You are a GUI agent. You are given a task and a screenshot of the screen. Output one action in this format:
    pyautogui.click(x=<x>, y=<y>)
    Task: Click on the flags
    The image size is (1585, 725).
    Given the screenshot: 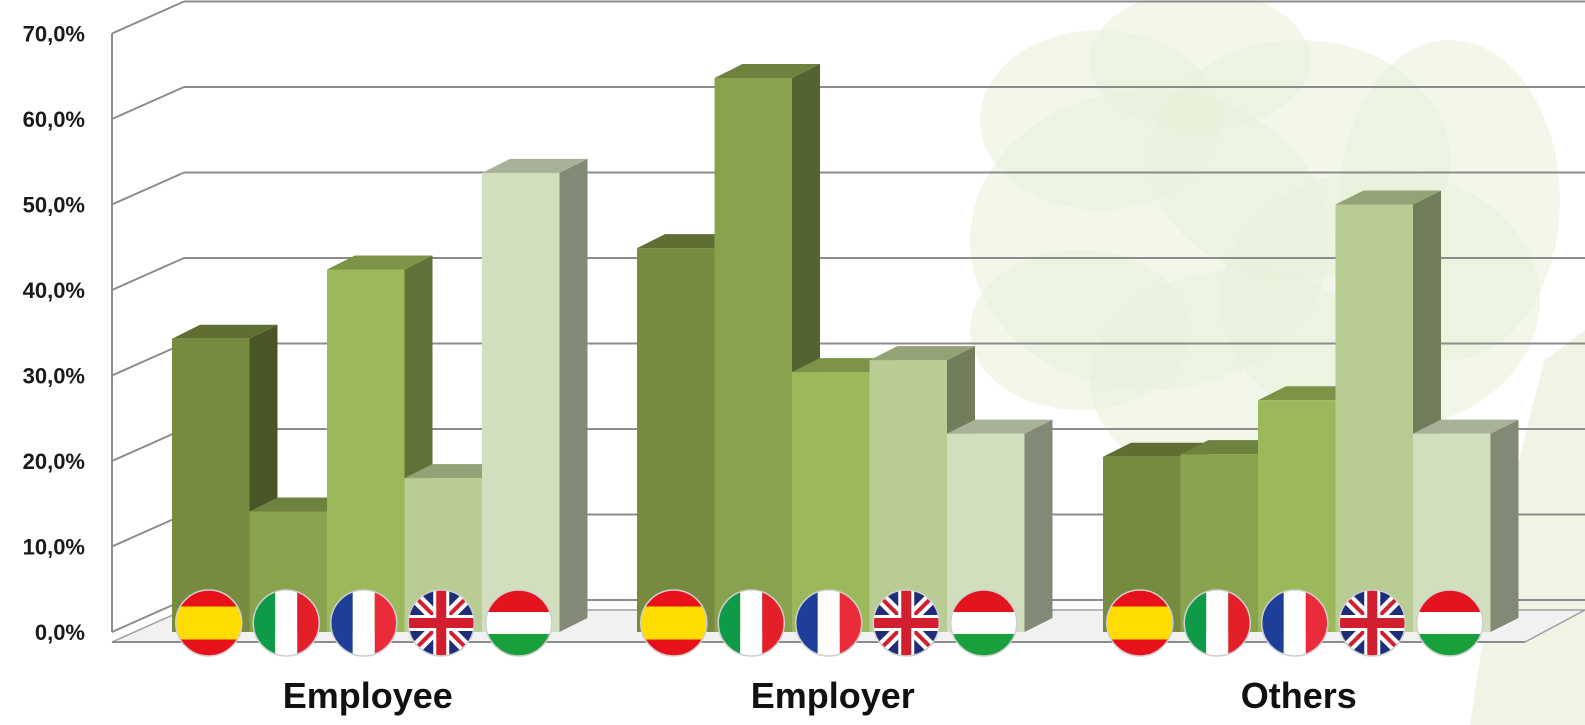 What is the action you would take?
    pyautogui.click(x=829, y=623)
    